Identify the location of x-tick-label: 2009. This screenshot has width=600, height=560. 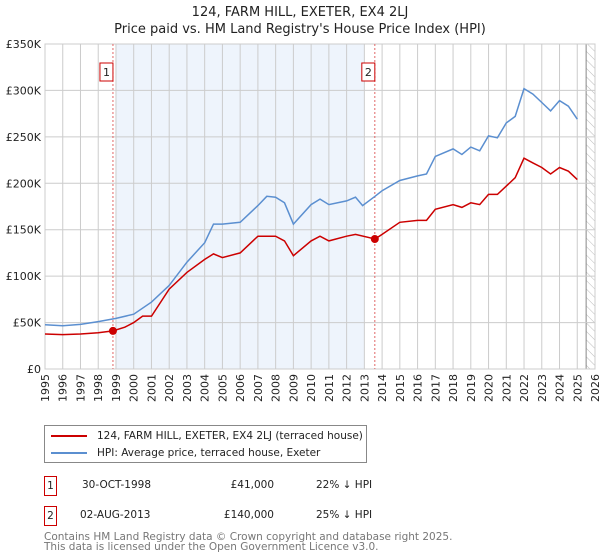
(293, 388).